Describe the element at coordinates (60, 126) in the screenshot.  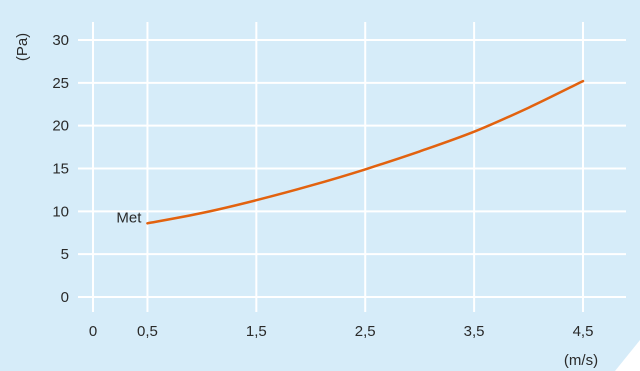
I see `y-tick-label: 20` at that location.